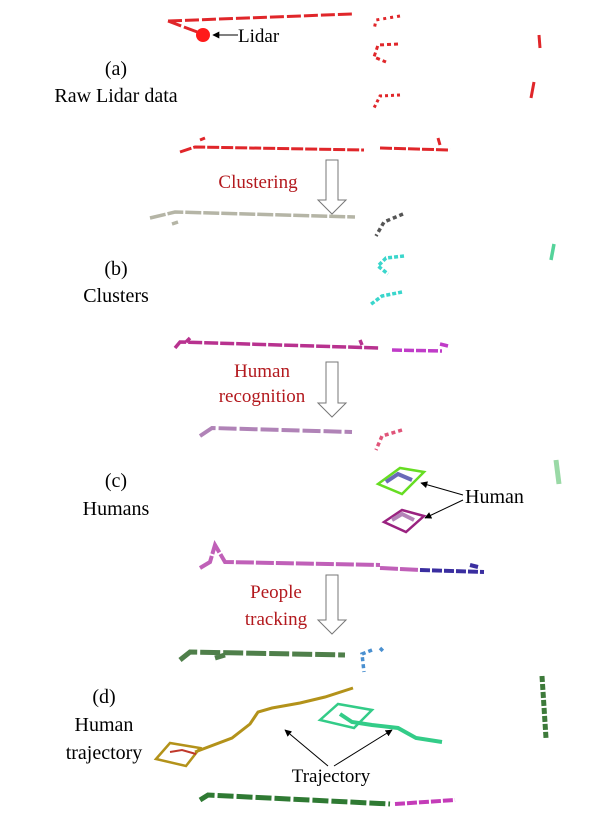 Image resolution: width=603 pixels, height=827 pixels. What do you see at coordinates (104, 753) in the screenshot?
I see `panel-d-title-line2: trajectory` at bounding box center [104, 753].